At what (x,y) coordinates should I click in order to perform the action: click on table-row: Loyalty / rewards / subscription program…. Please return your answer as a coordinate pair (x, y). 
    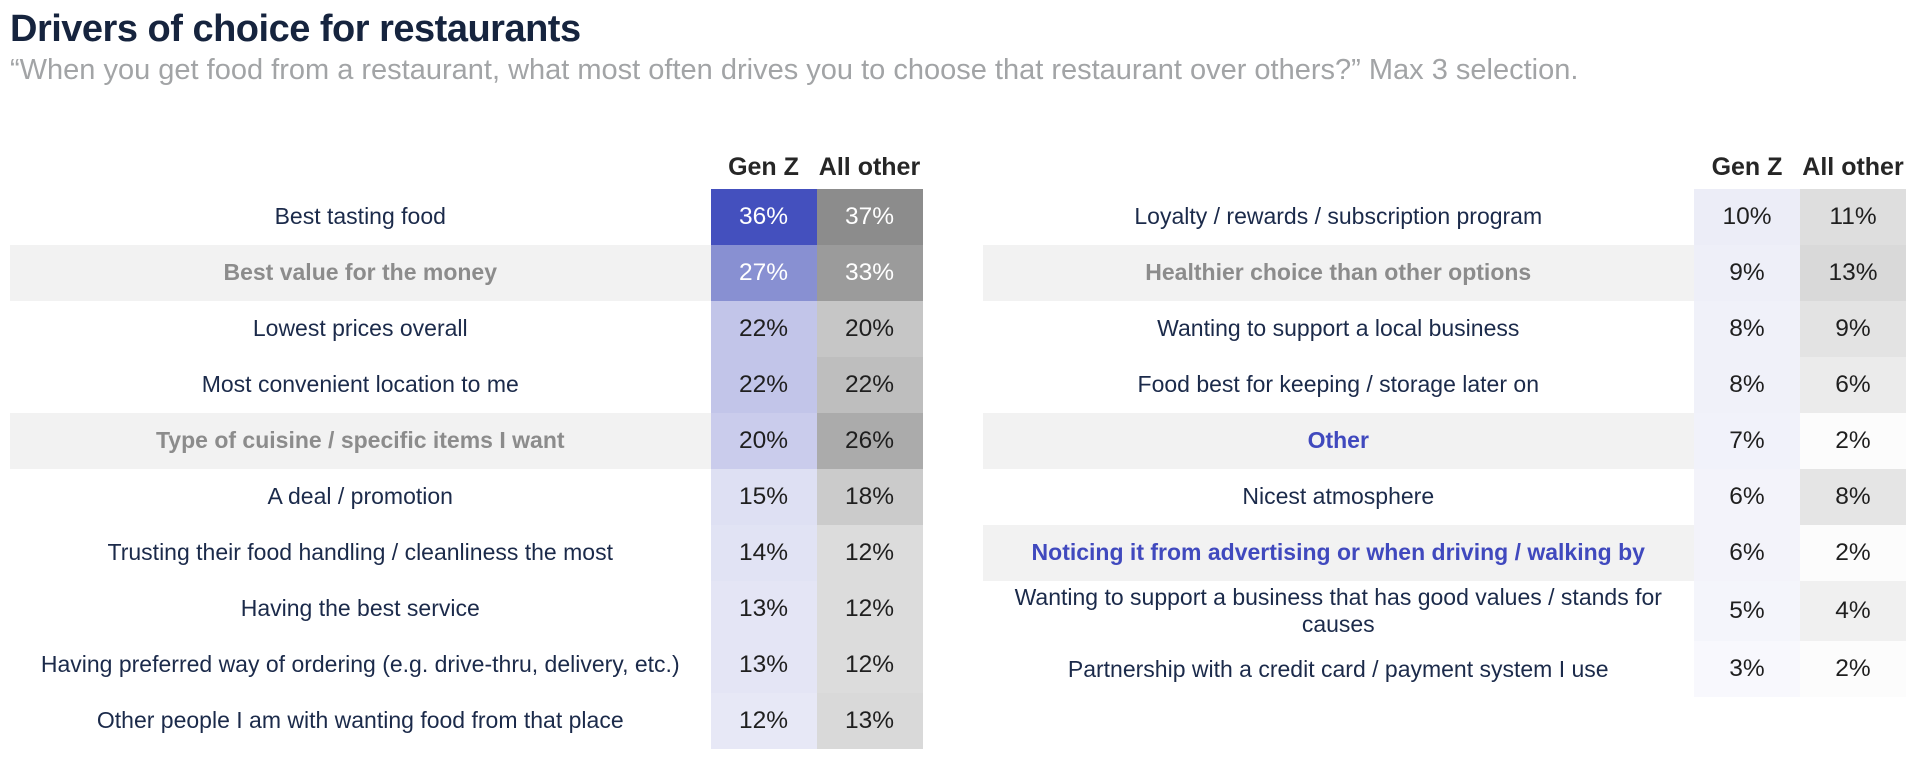
    Looking at the image, I should click on (1444, 216).